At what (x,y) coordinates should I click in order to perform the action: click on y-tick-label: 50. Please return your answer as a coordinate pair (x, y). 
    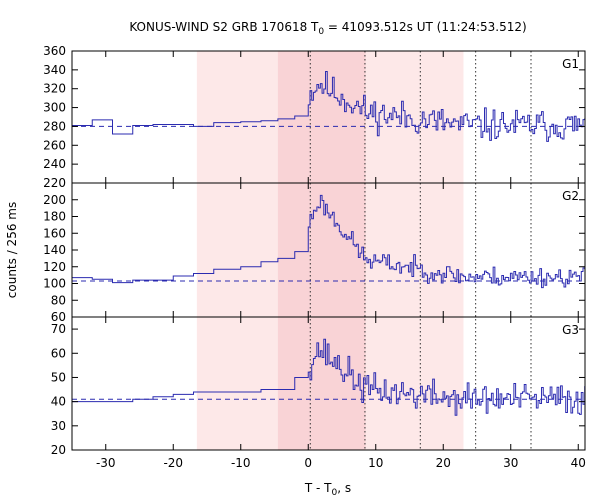
    Looking at the image, I should click on (58, 377).